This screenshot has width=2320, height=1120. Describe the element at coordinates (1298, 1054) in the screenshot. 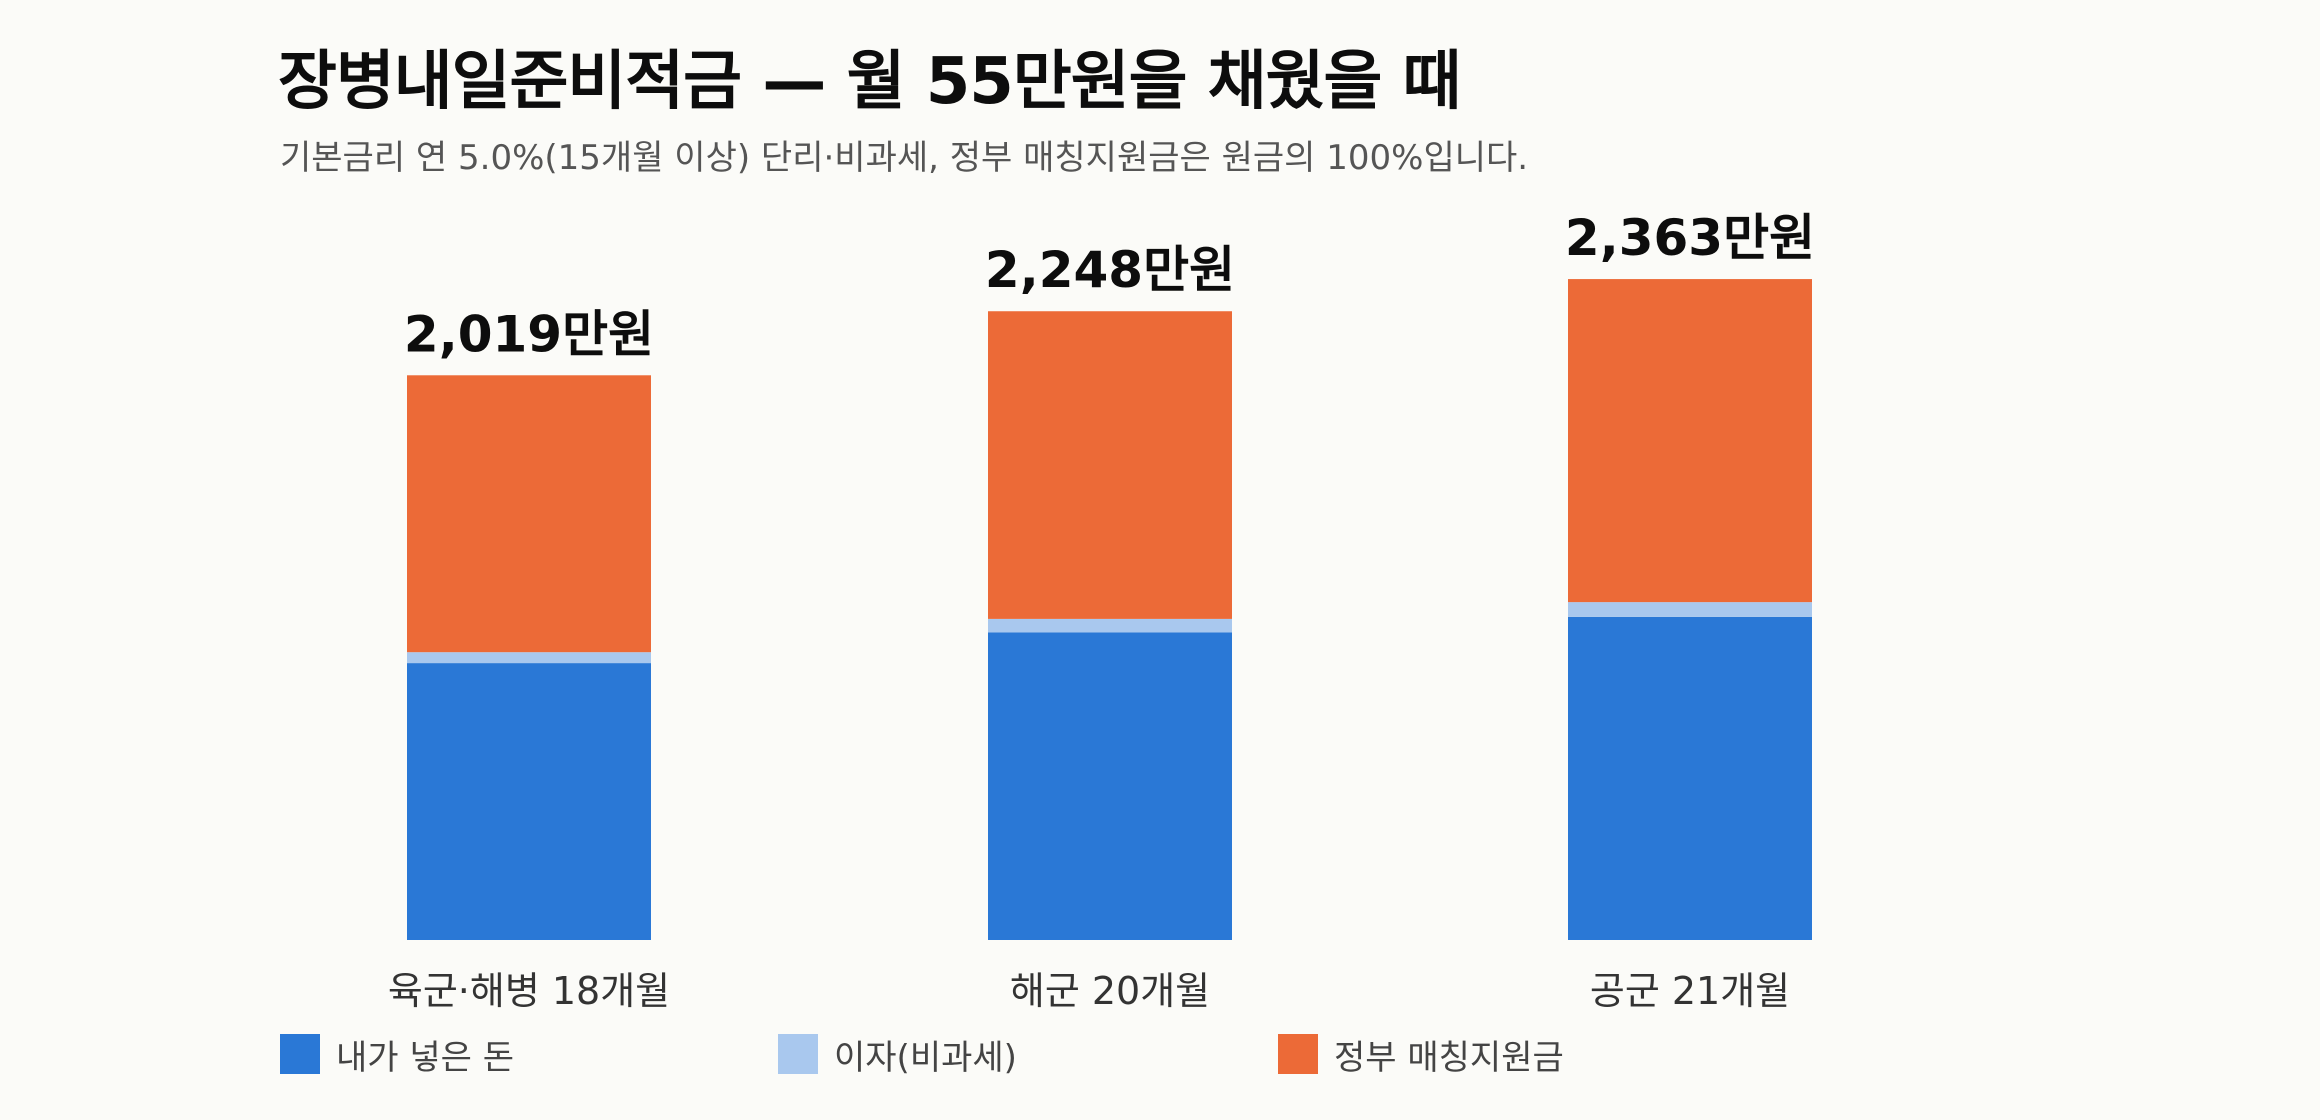

I see `legend-swatch-matching` at that location.